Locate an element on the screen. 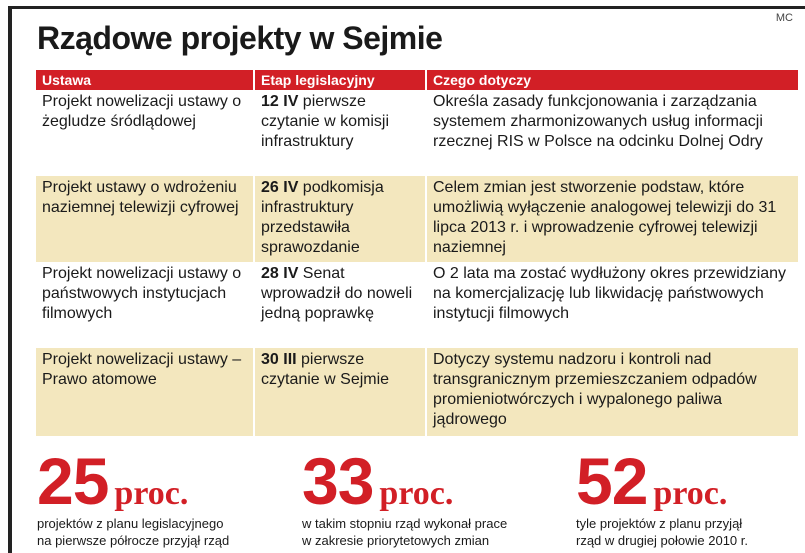 The image size is (805, 553). stat-value: 25 is located at coordinates (73, 481).